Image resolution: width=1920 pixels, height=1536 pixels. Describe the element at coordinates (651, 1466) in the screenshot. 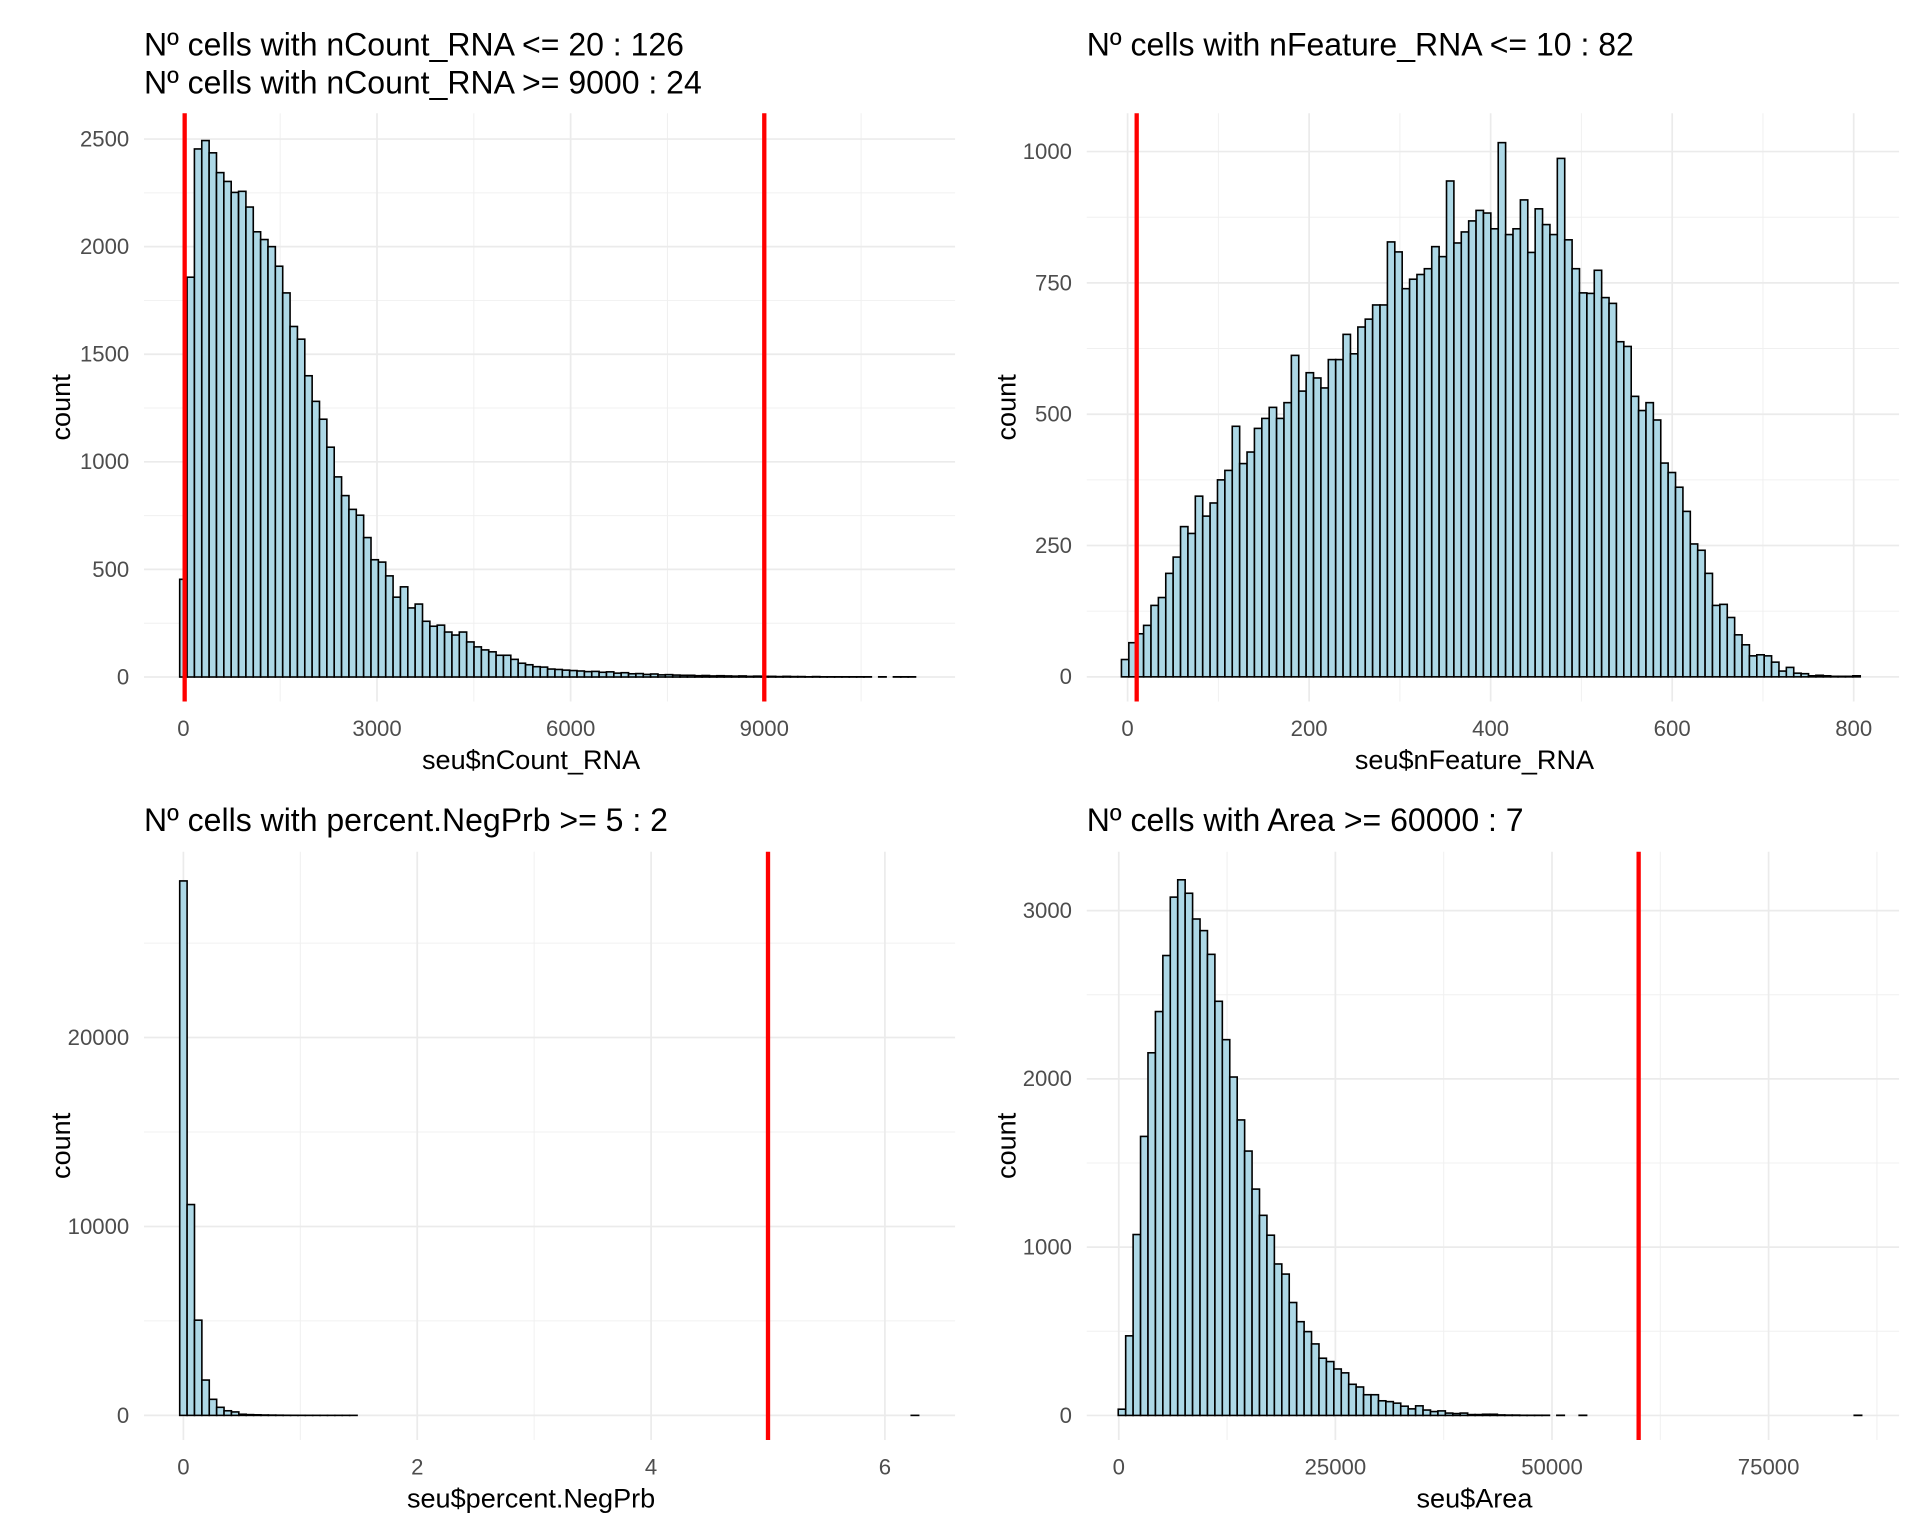

I see `x-tick-label: 4` at that location.